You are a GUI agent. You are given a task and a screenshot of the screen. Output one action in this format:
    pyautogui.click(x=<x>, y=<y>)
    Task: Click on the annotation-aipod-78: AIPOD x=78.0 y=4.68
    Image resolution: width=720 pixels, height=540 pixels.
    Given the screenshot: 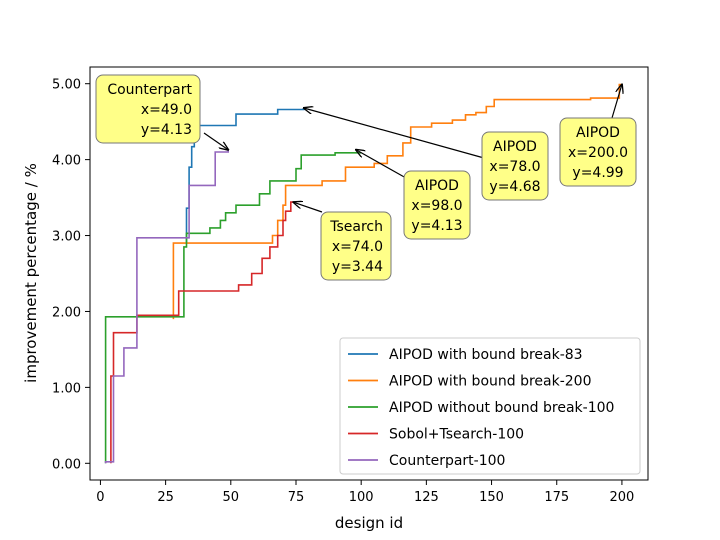 What is the action you would take?
    pyautogui.click(x=426, y=154)
    